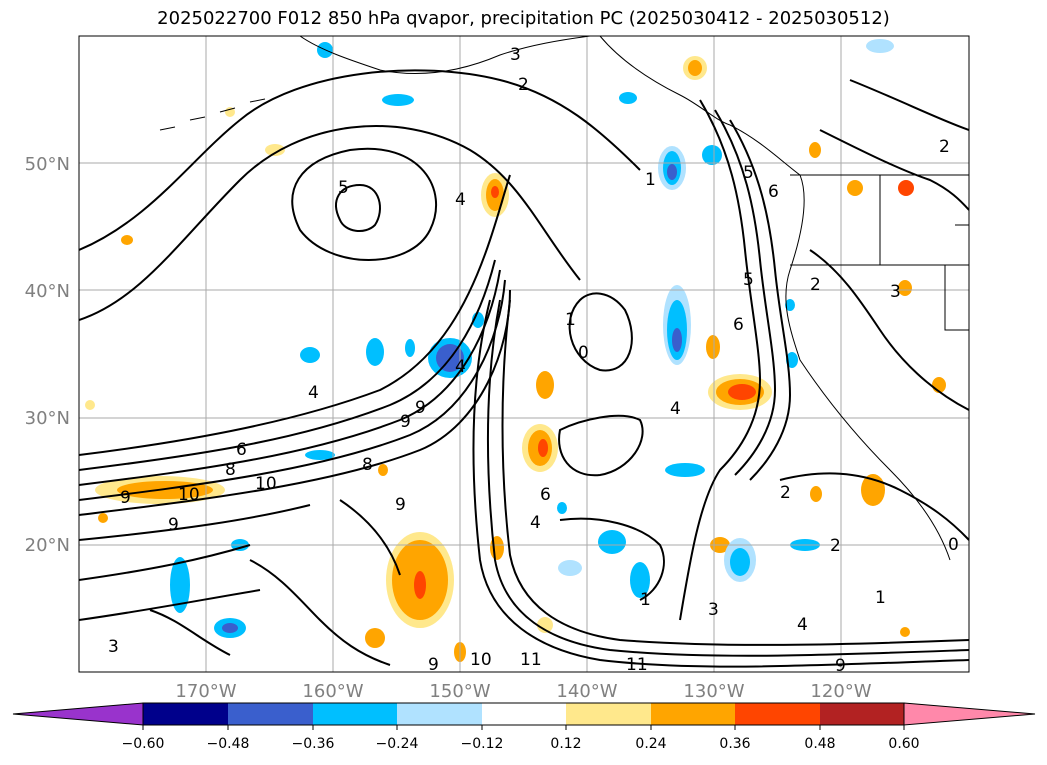 The image size is (1047, 765). I want to click on colorbar-tick-label: −0.24, so click(397, 744).